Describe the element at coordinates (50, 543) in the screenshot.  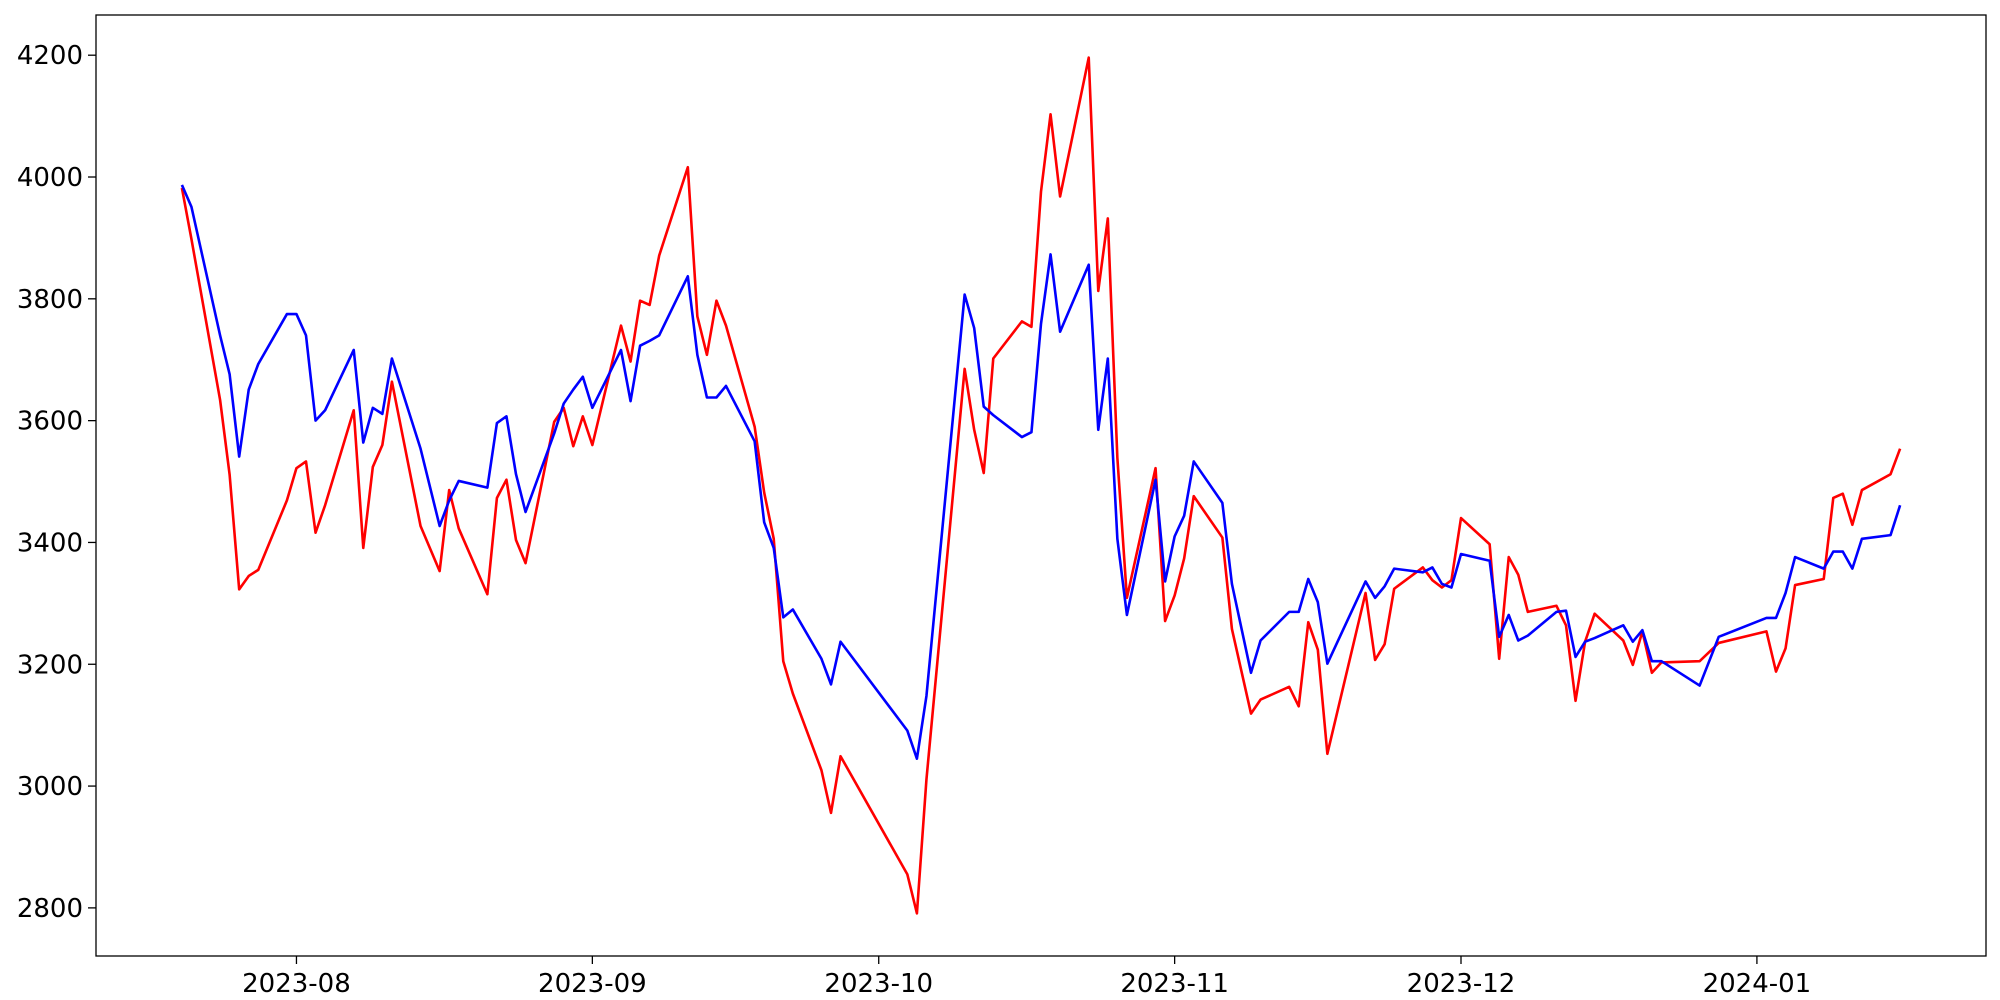
I see `y-tick-label: 3400` at that location.